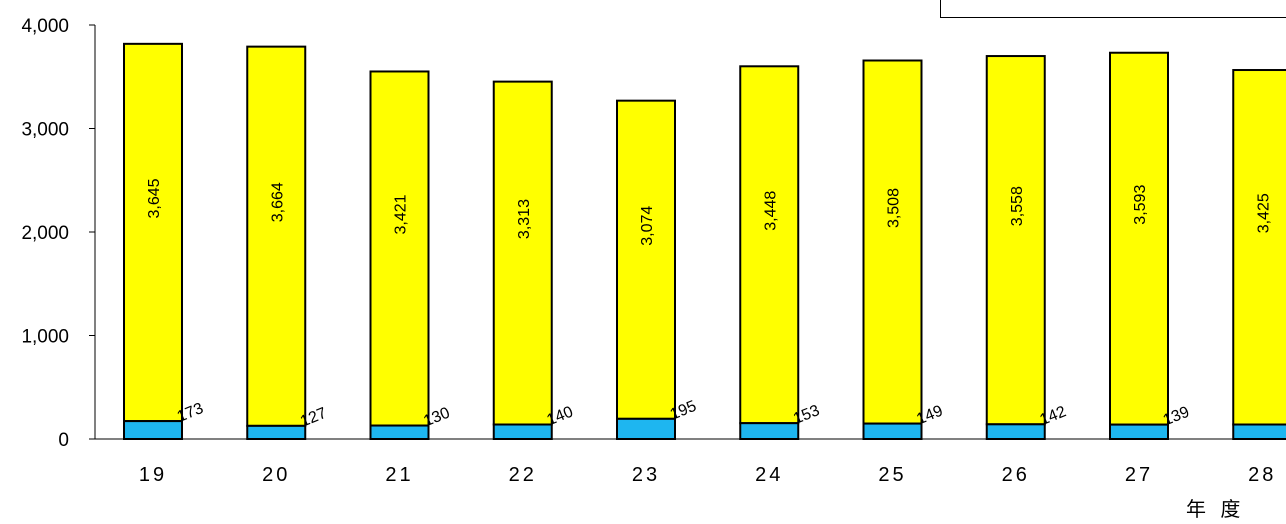  I want to click on data-label-upper: 3,593, so click(1140, 205).